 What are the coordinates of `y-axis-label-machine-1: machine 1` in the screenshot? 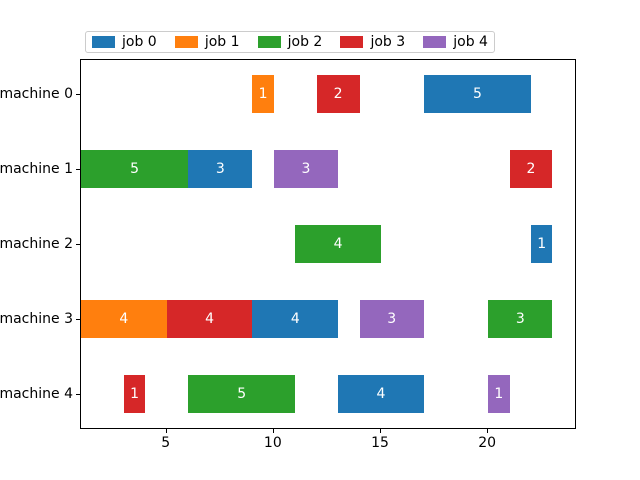 It's located at (36, 169).